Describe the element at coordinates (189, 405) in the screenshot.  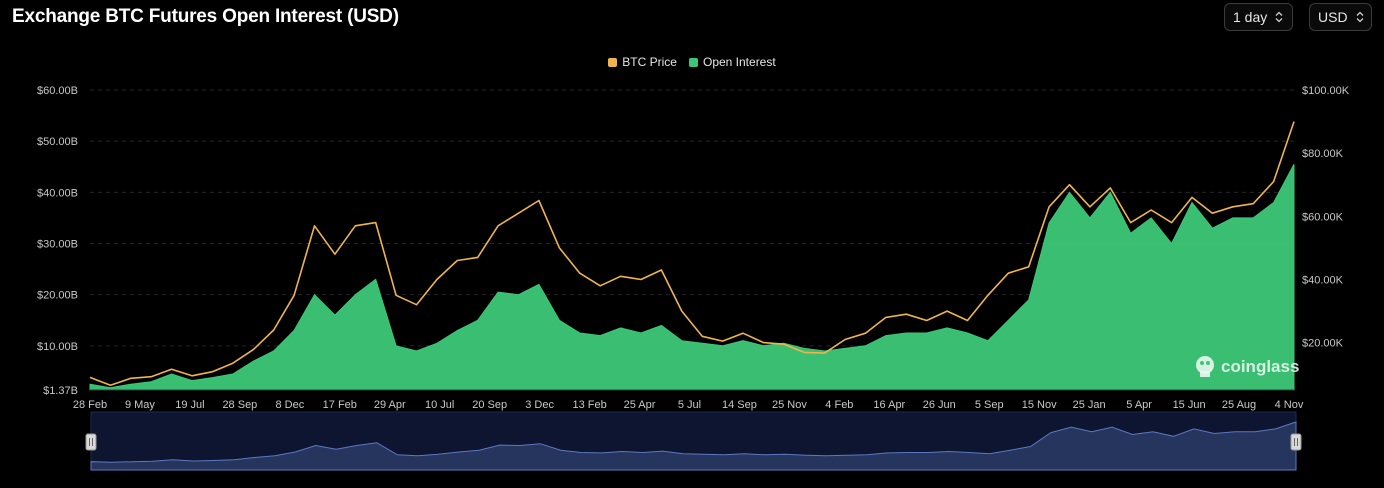
I see `x-tick-label: 19 Jul` at that location.